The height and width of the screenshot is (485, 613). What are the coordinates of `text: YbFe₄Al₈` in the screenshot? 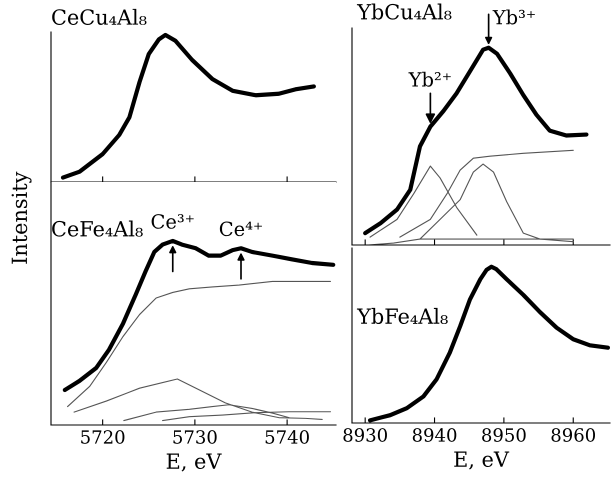 It's located at (402, 316).